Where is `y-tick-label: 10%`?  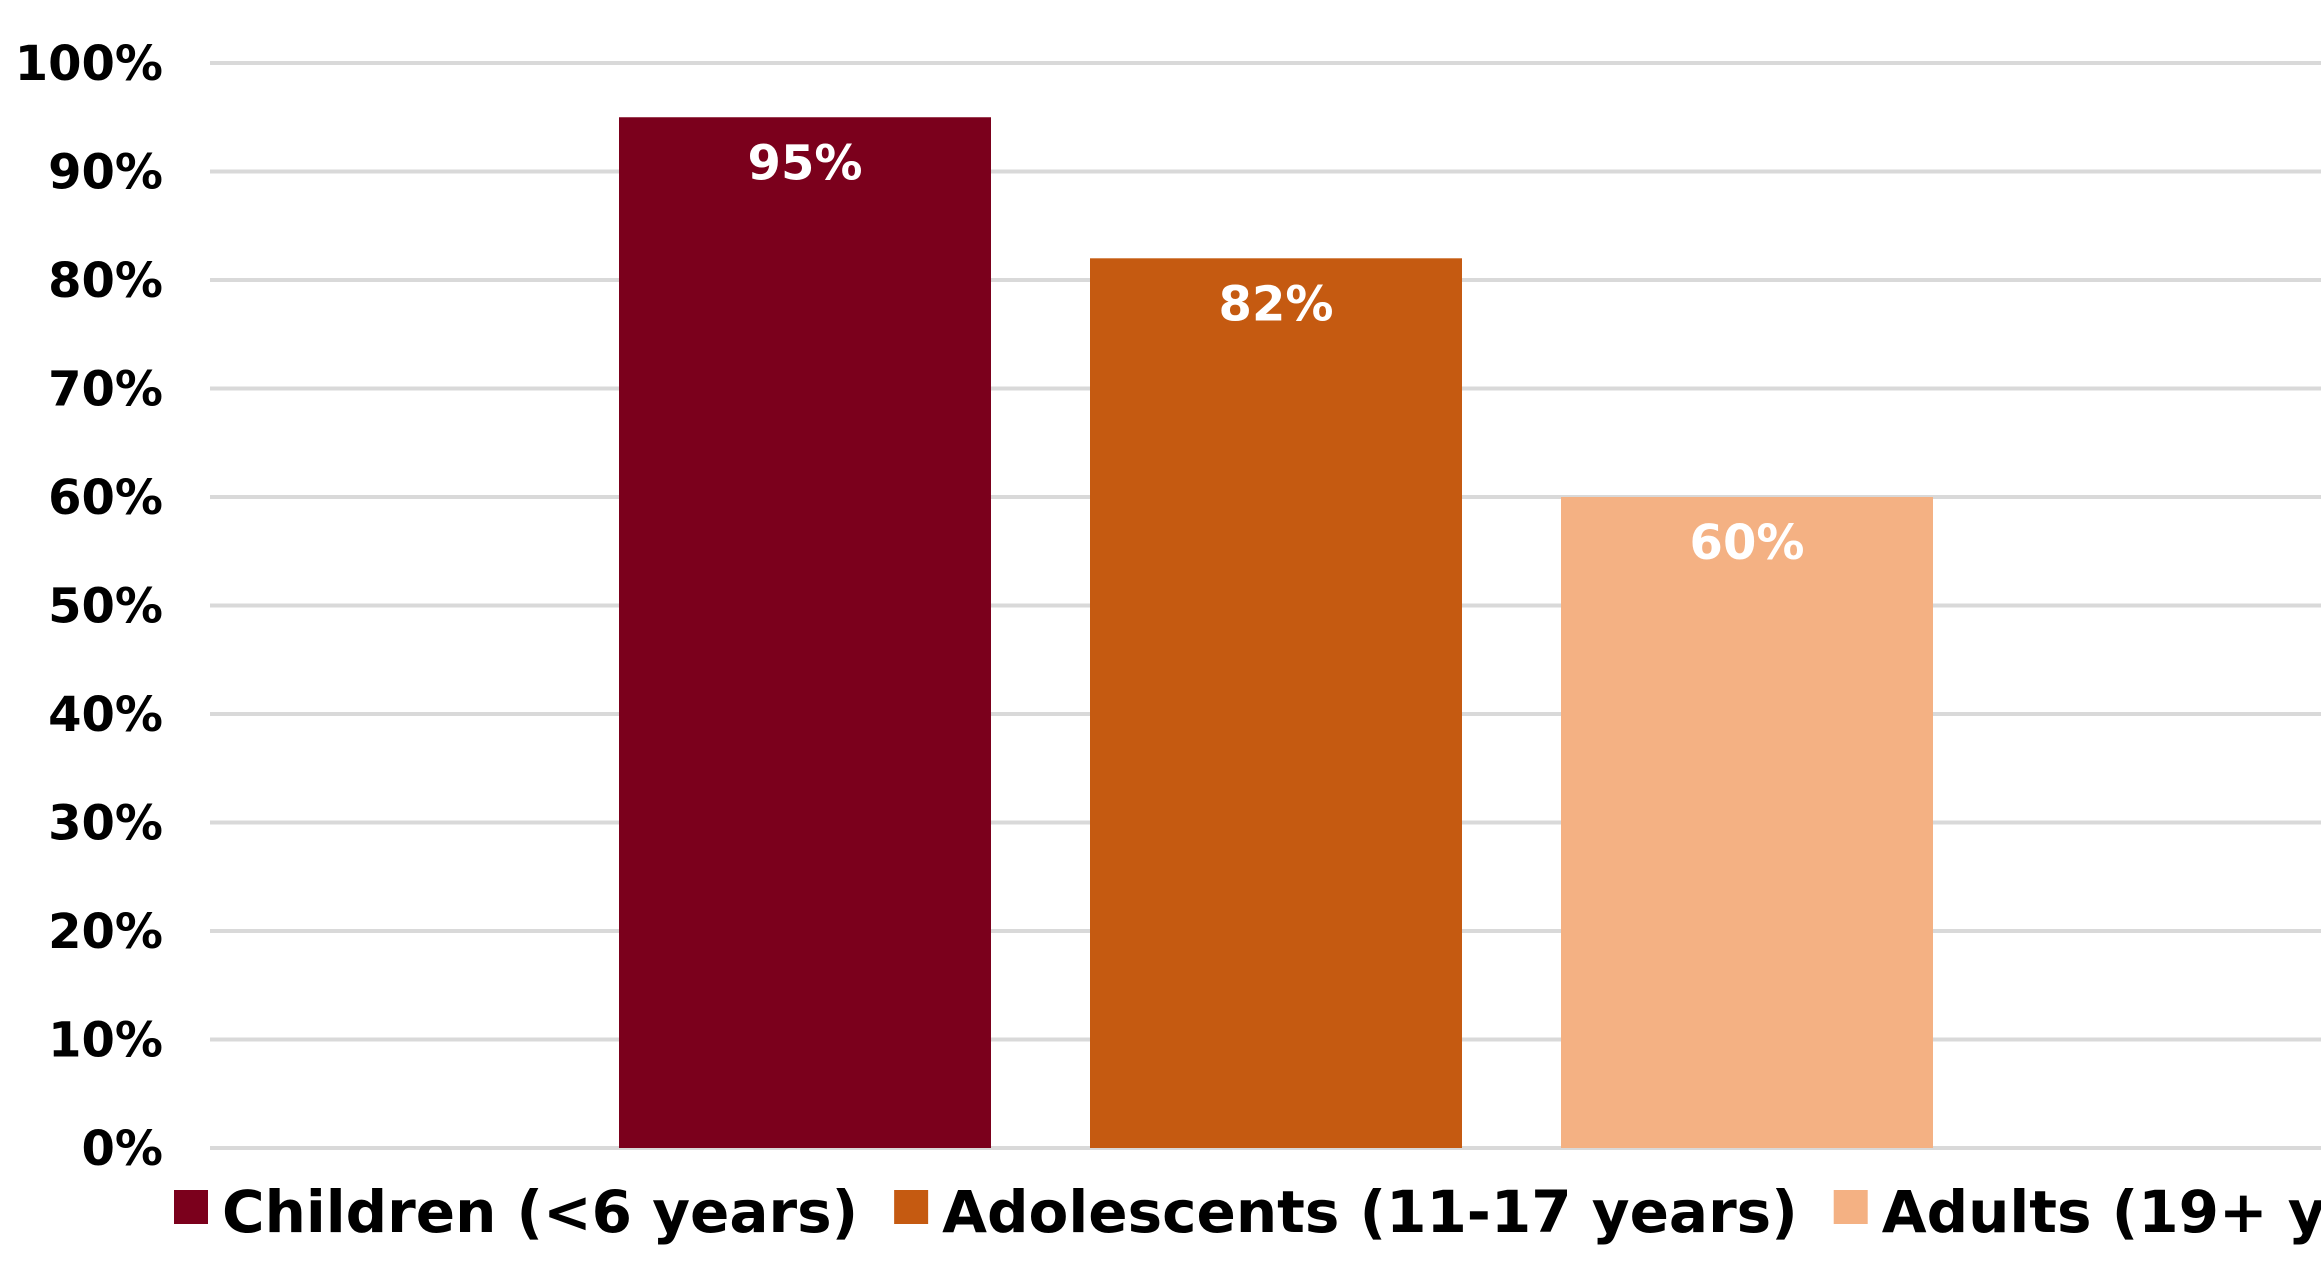 y-tick-label: 10% is located at coordinates (105, 1041).